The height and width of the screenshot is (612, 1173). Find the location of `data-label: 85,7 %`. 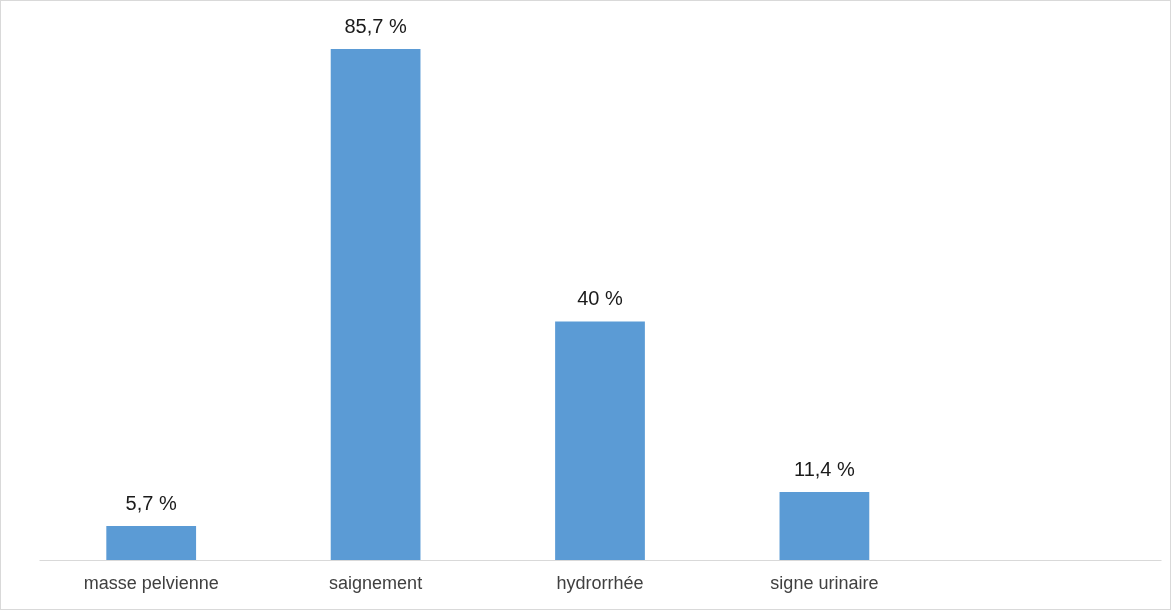

data-label: 85,7 % is located at coordinates (375, 26).